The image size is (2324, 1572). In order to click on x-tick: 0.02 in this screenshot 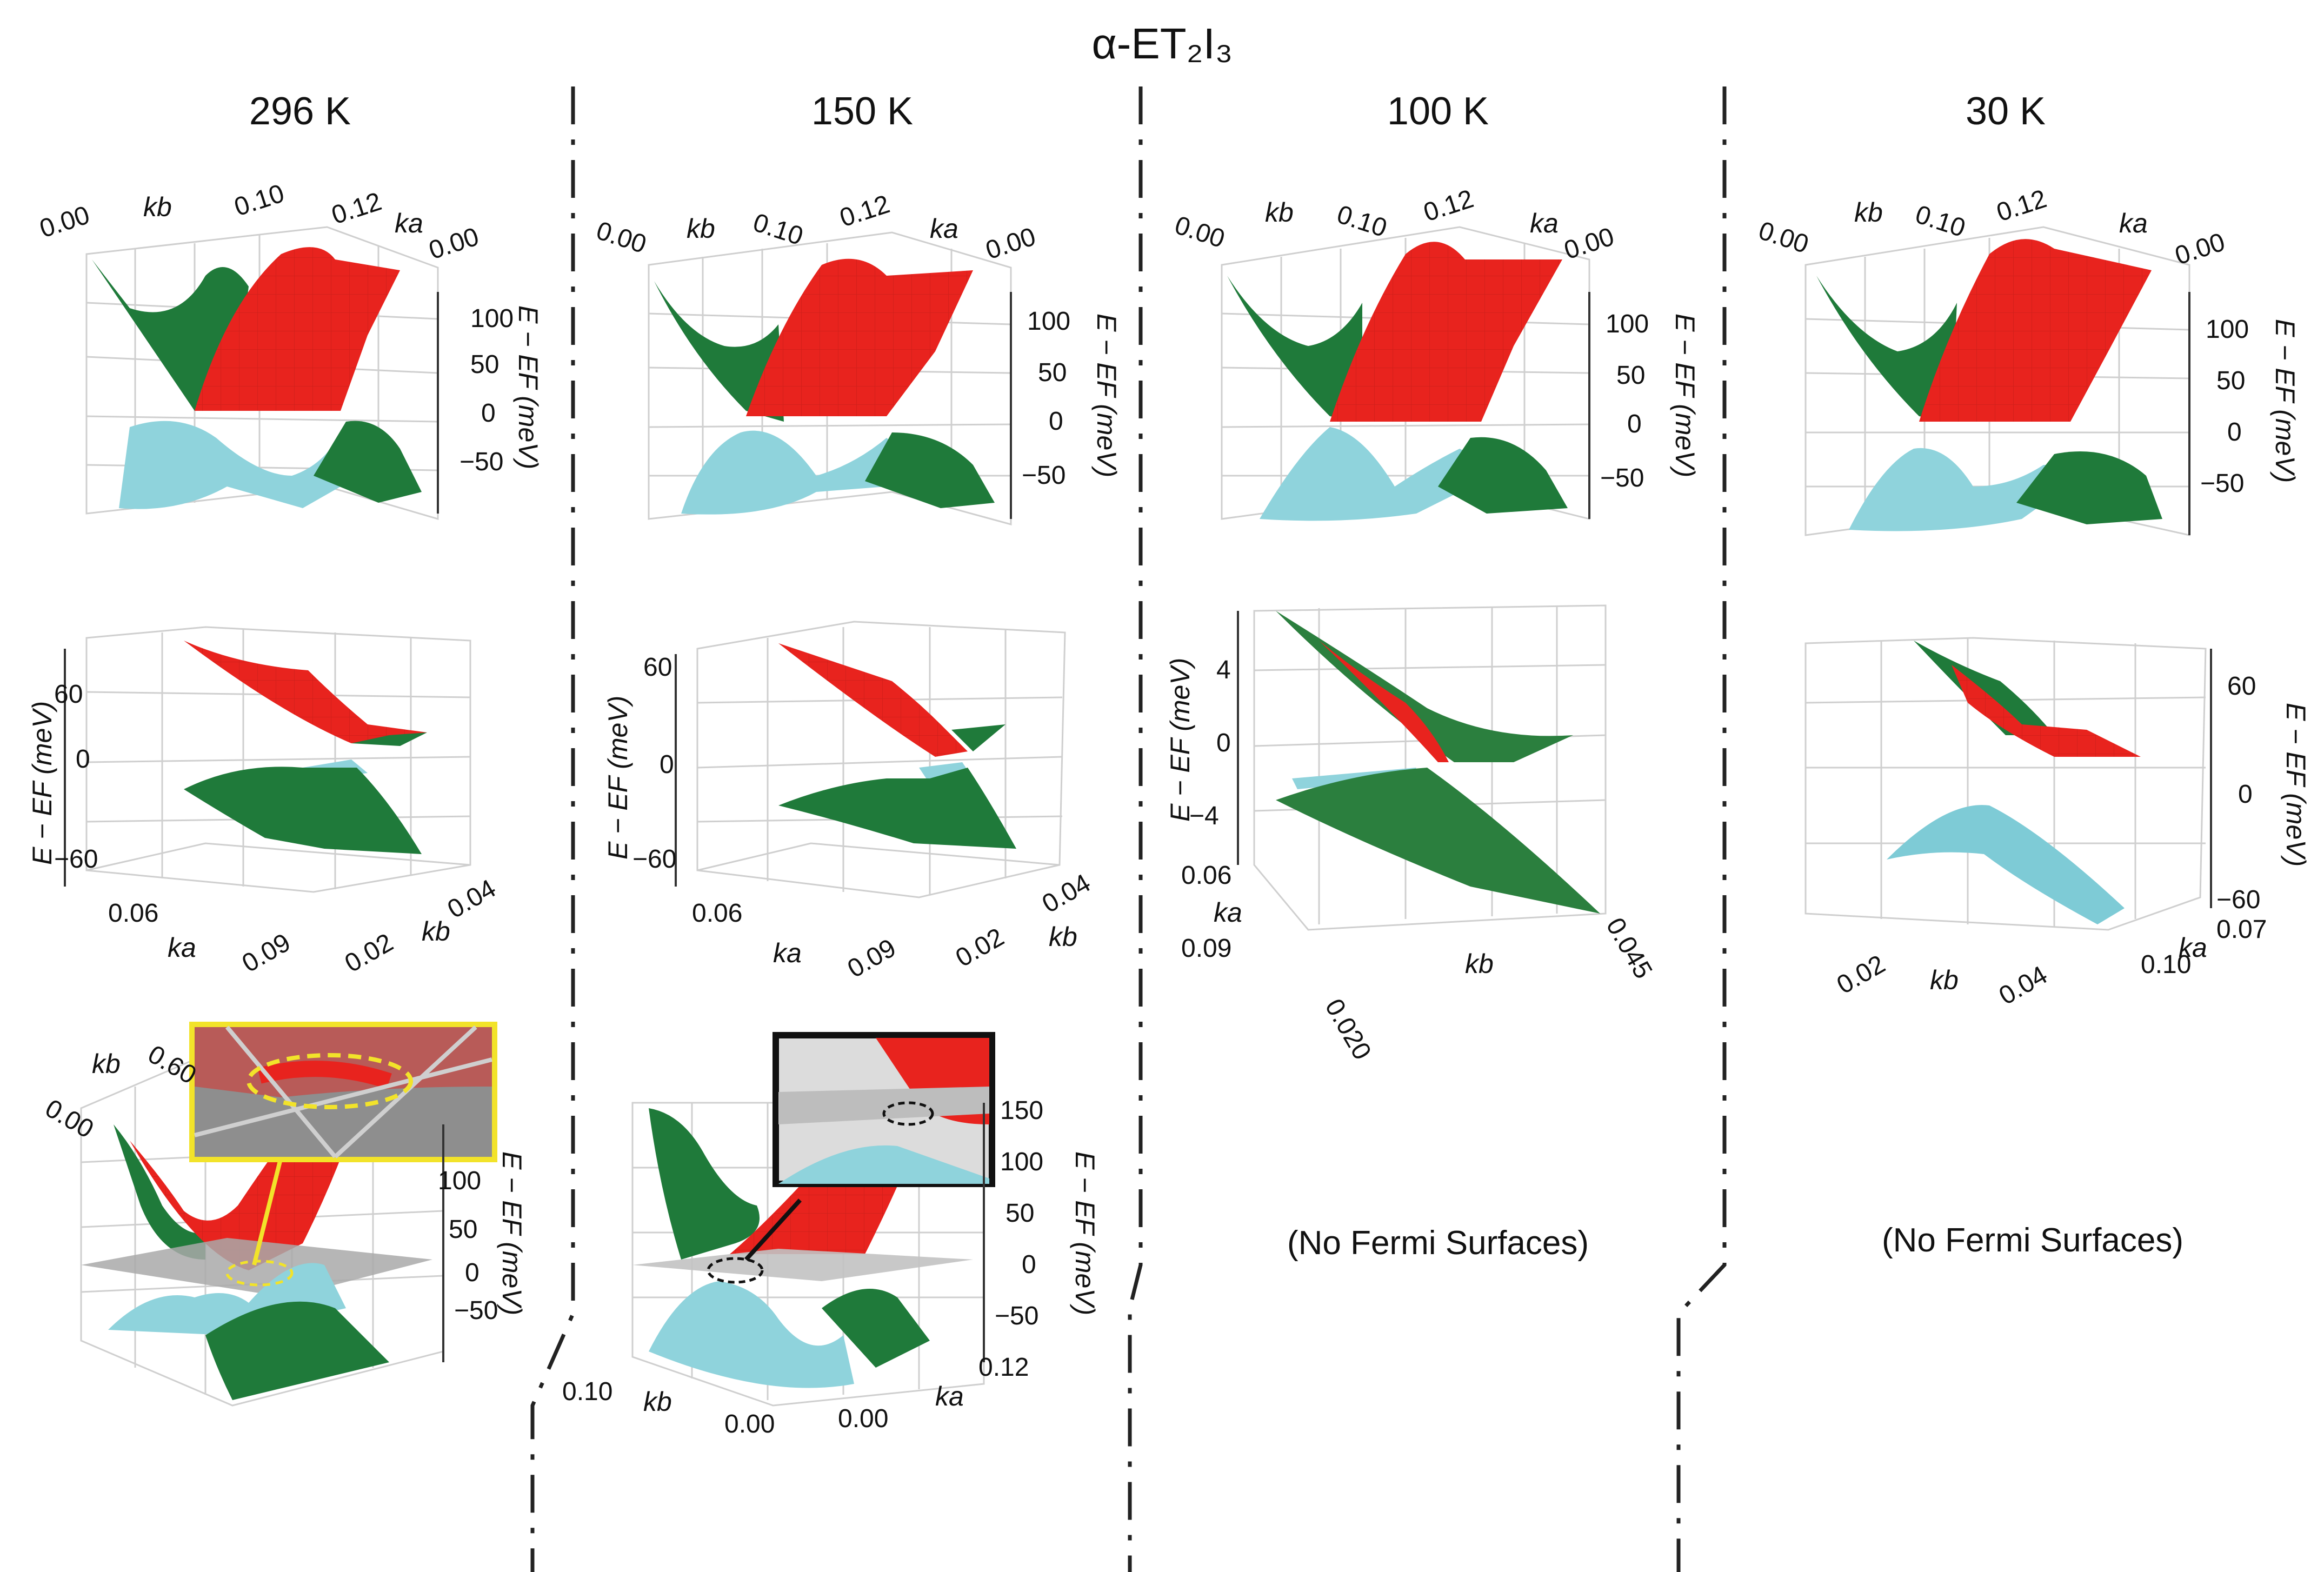, I will do `click(1861, 975)`.